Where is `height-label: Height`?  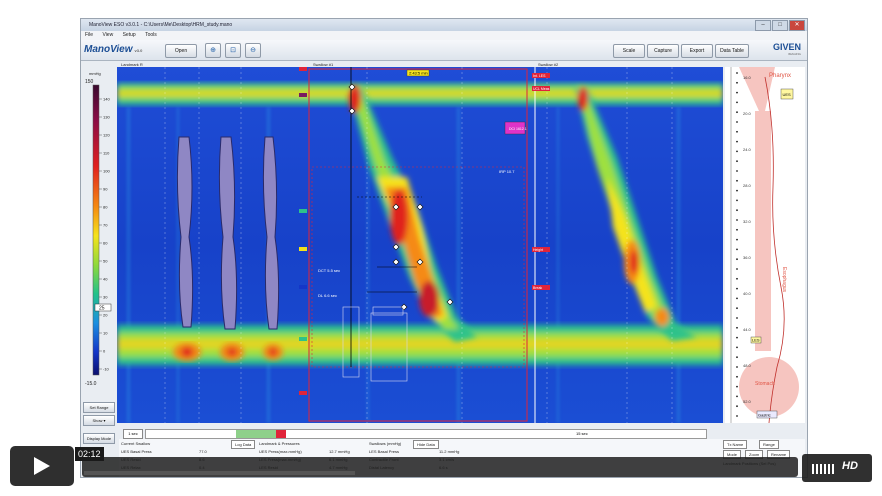 height-label: Height is located at coordinates (538, 250).